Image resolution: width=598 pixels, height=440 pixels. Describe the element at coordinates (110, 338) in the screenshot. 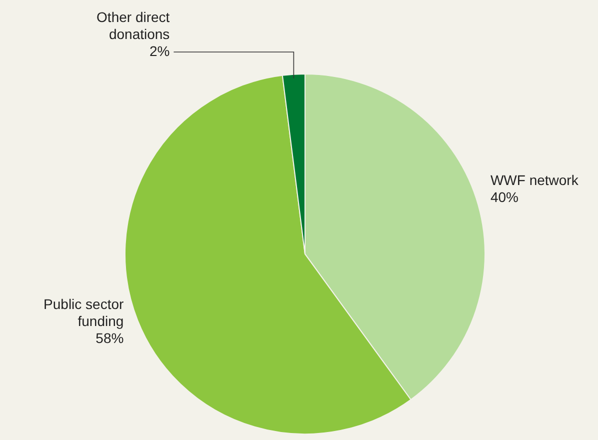

I see `data-label: 58%` at that location.